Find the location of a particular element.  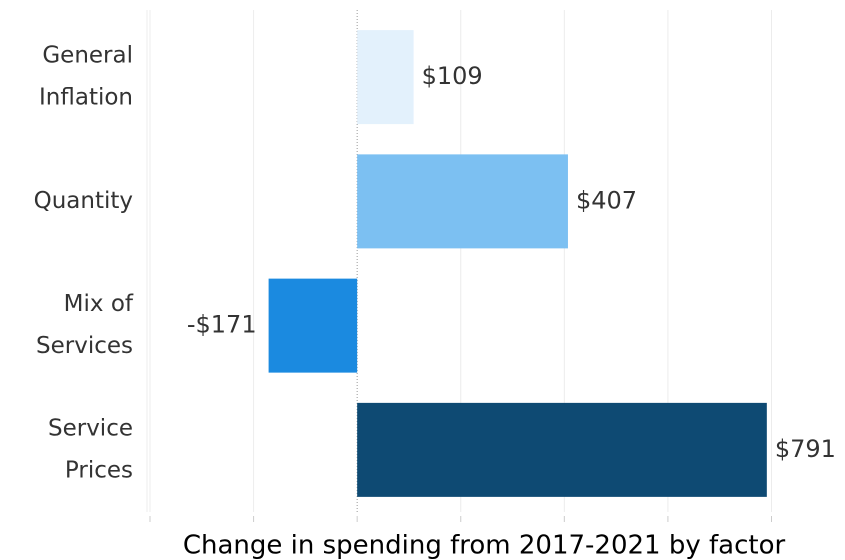

value-label: $109 is located at coordinates (452, 76).